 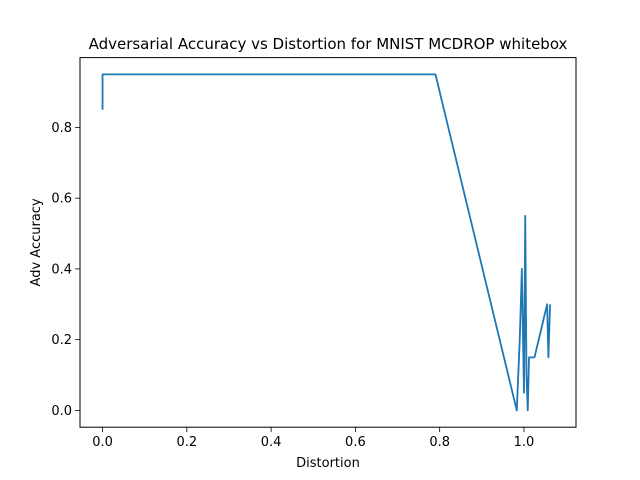 I want to click on x-tick-label: 1.0, so click(x=524, y=442).